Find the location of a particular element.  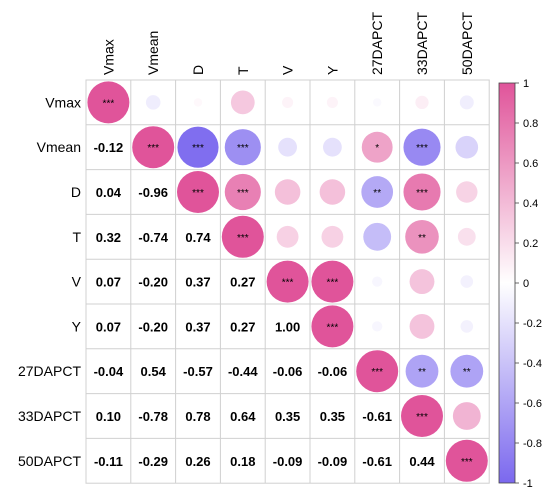

corr-circle-33DAPCT-33DAPCT is located at coordinates (422, 416).